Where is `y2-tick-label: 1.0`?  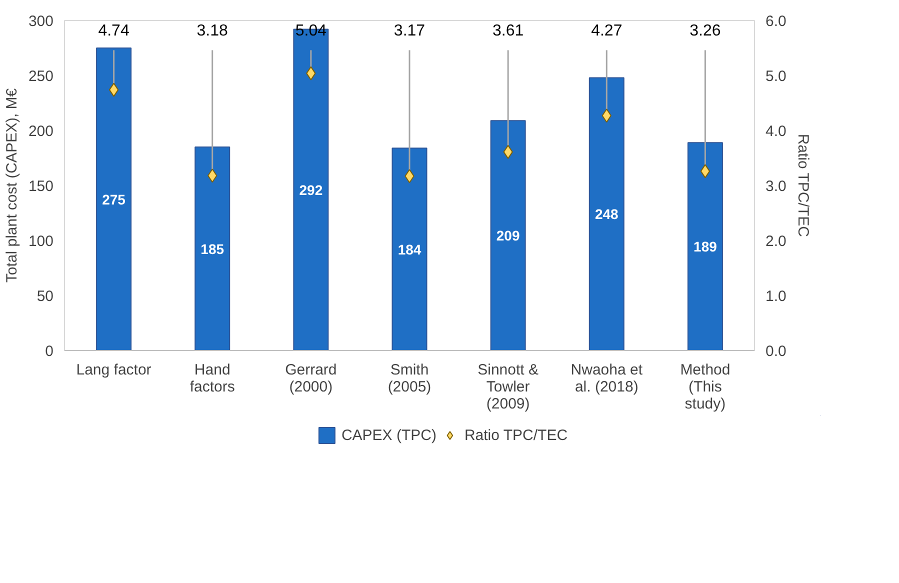
y2-tick-label: 1.0 is located at coordinates (776, 296).